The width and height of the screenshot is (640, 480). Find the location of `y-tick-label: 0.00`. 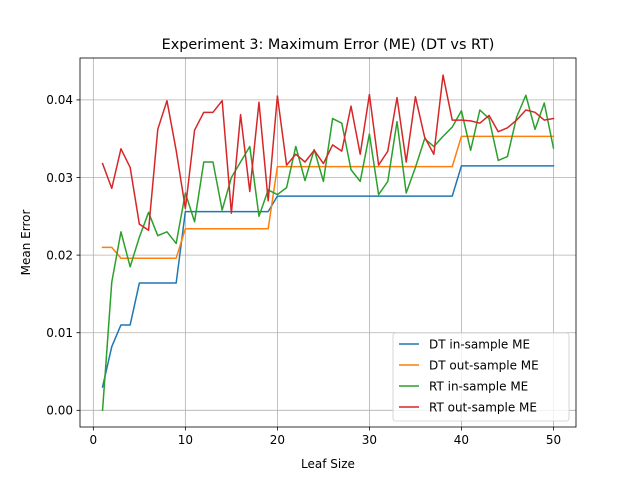

y-tick-label: 0.00 is located at coordinates (59, 411).